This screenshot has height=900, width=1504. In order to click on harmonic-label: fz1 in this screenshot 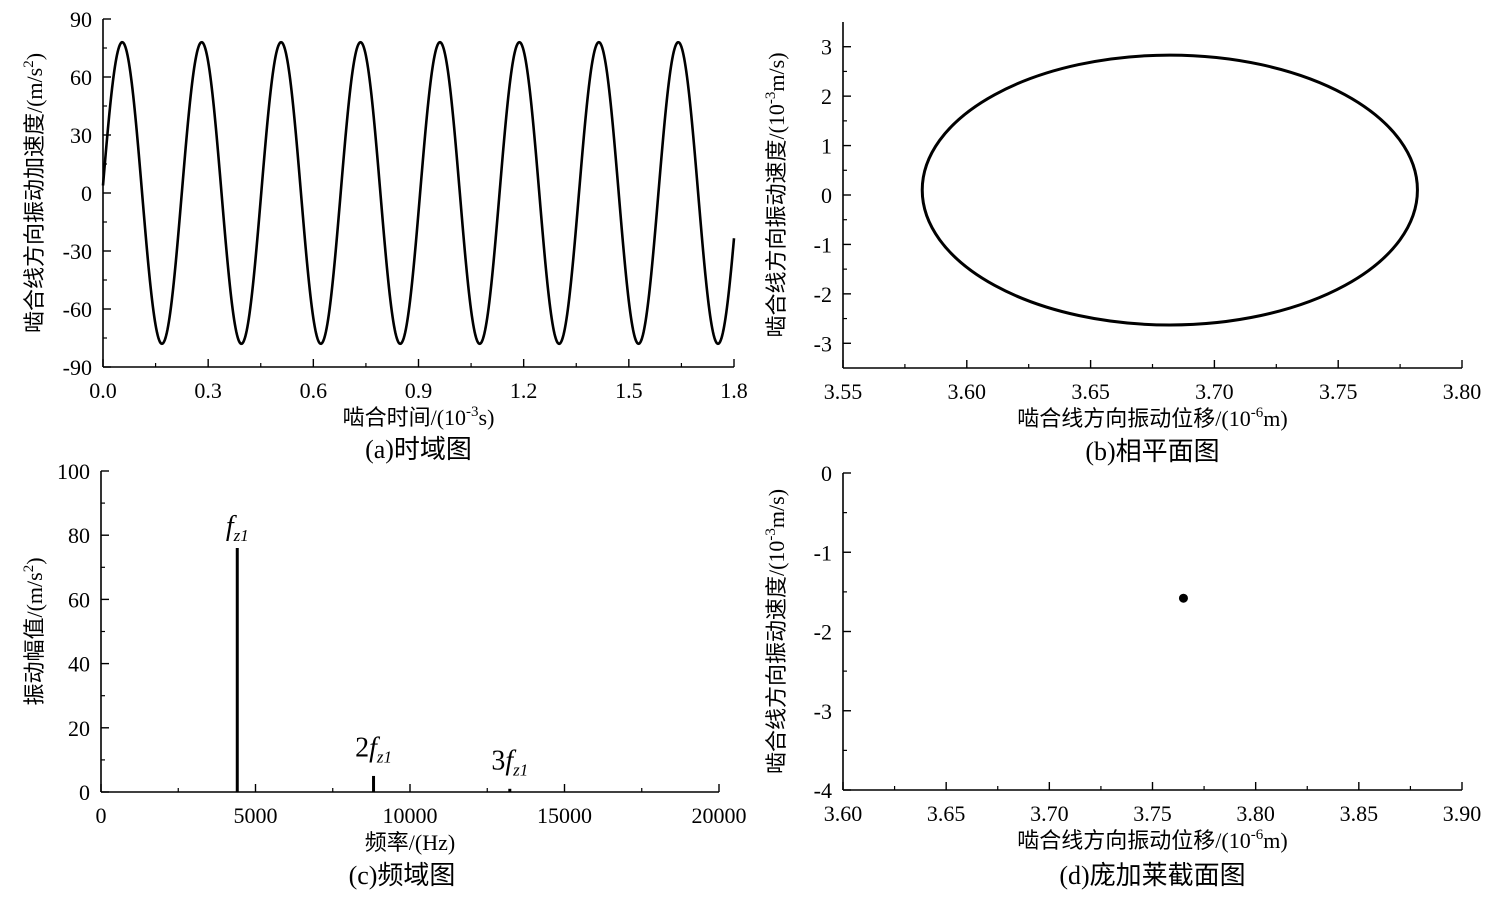, I will do `click(237, 528)`.